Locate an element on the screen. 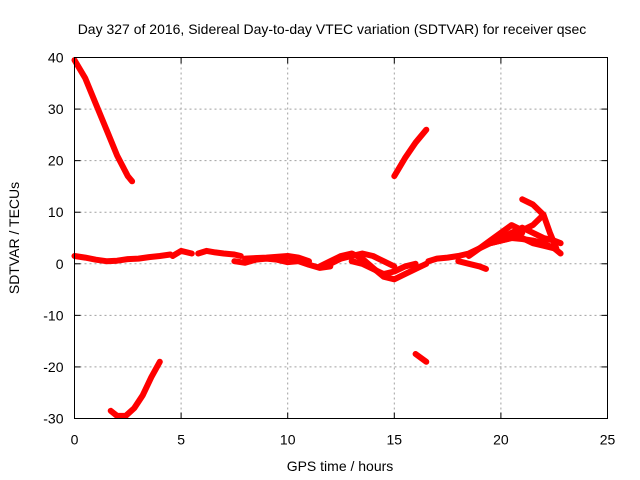  y-tick-label: -20 is located at coordinates (53, 367).